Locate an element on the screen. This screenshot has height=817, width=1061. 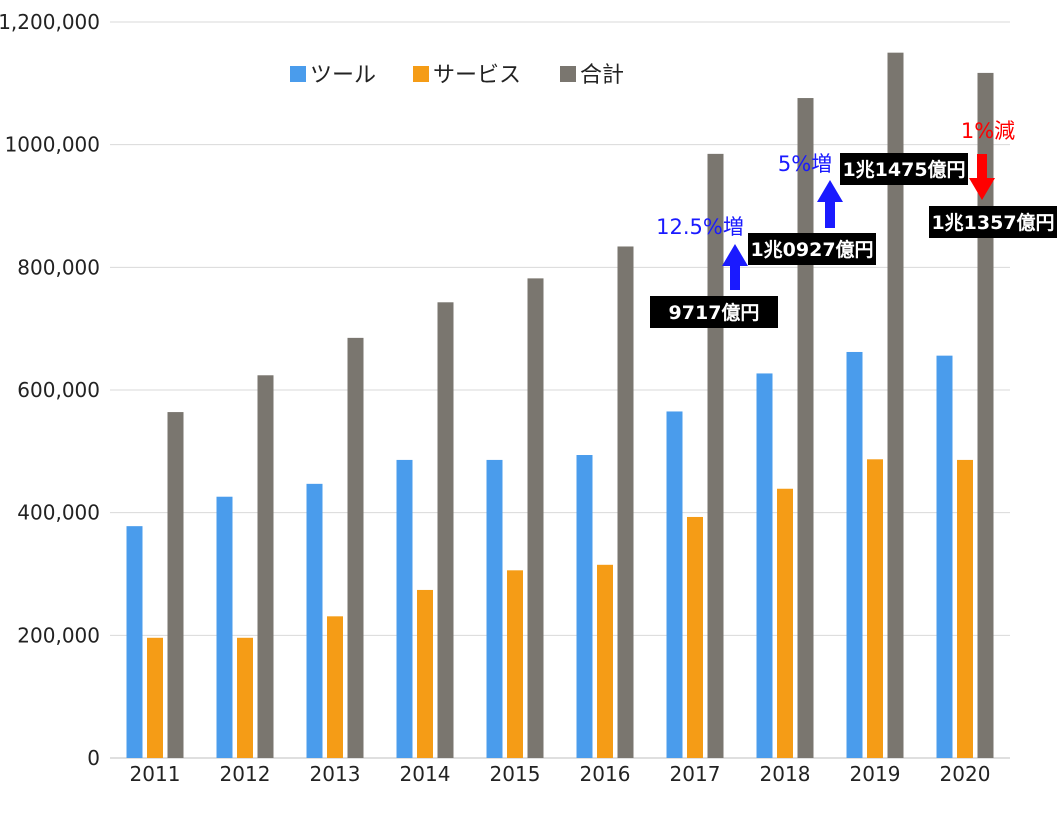
bar-2014-s2 is located at coordinates (445, 530).